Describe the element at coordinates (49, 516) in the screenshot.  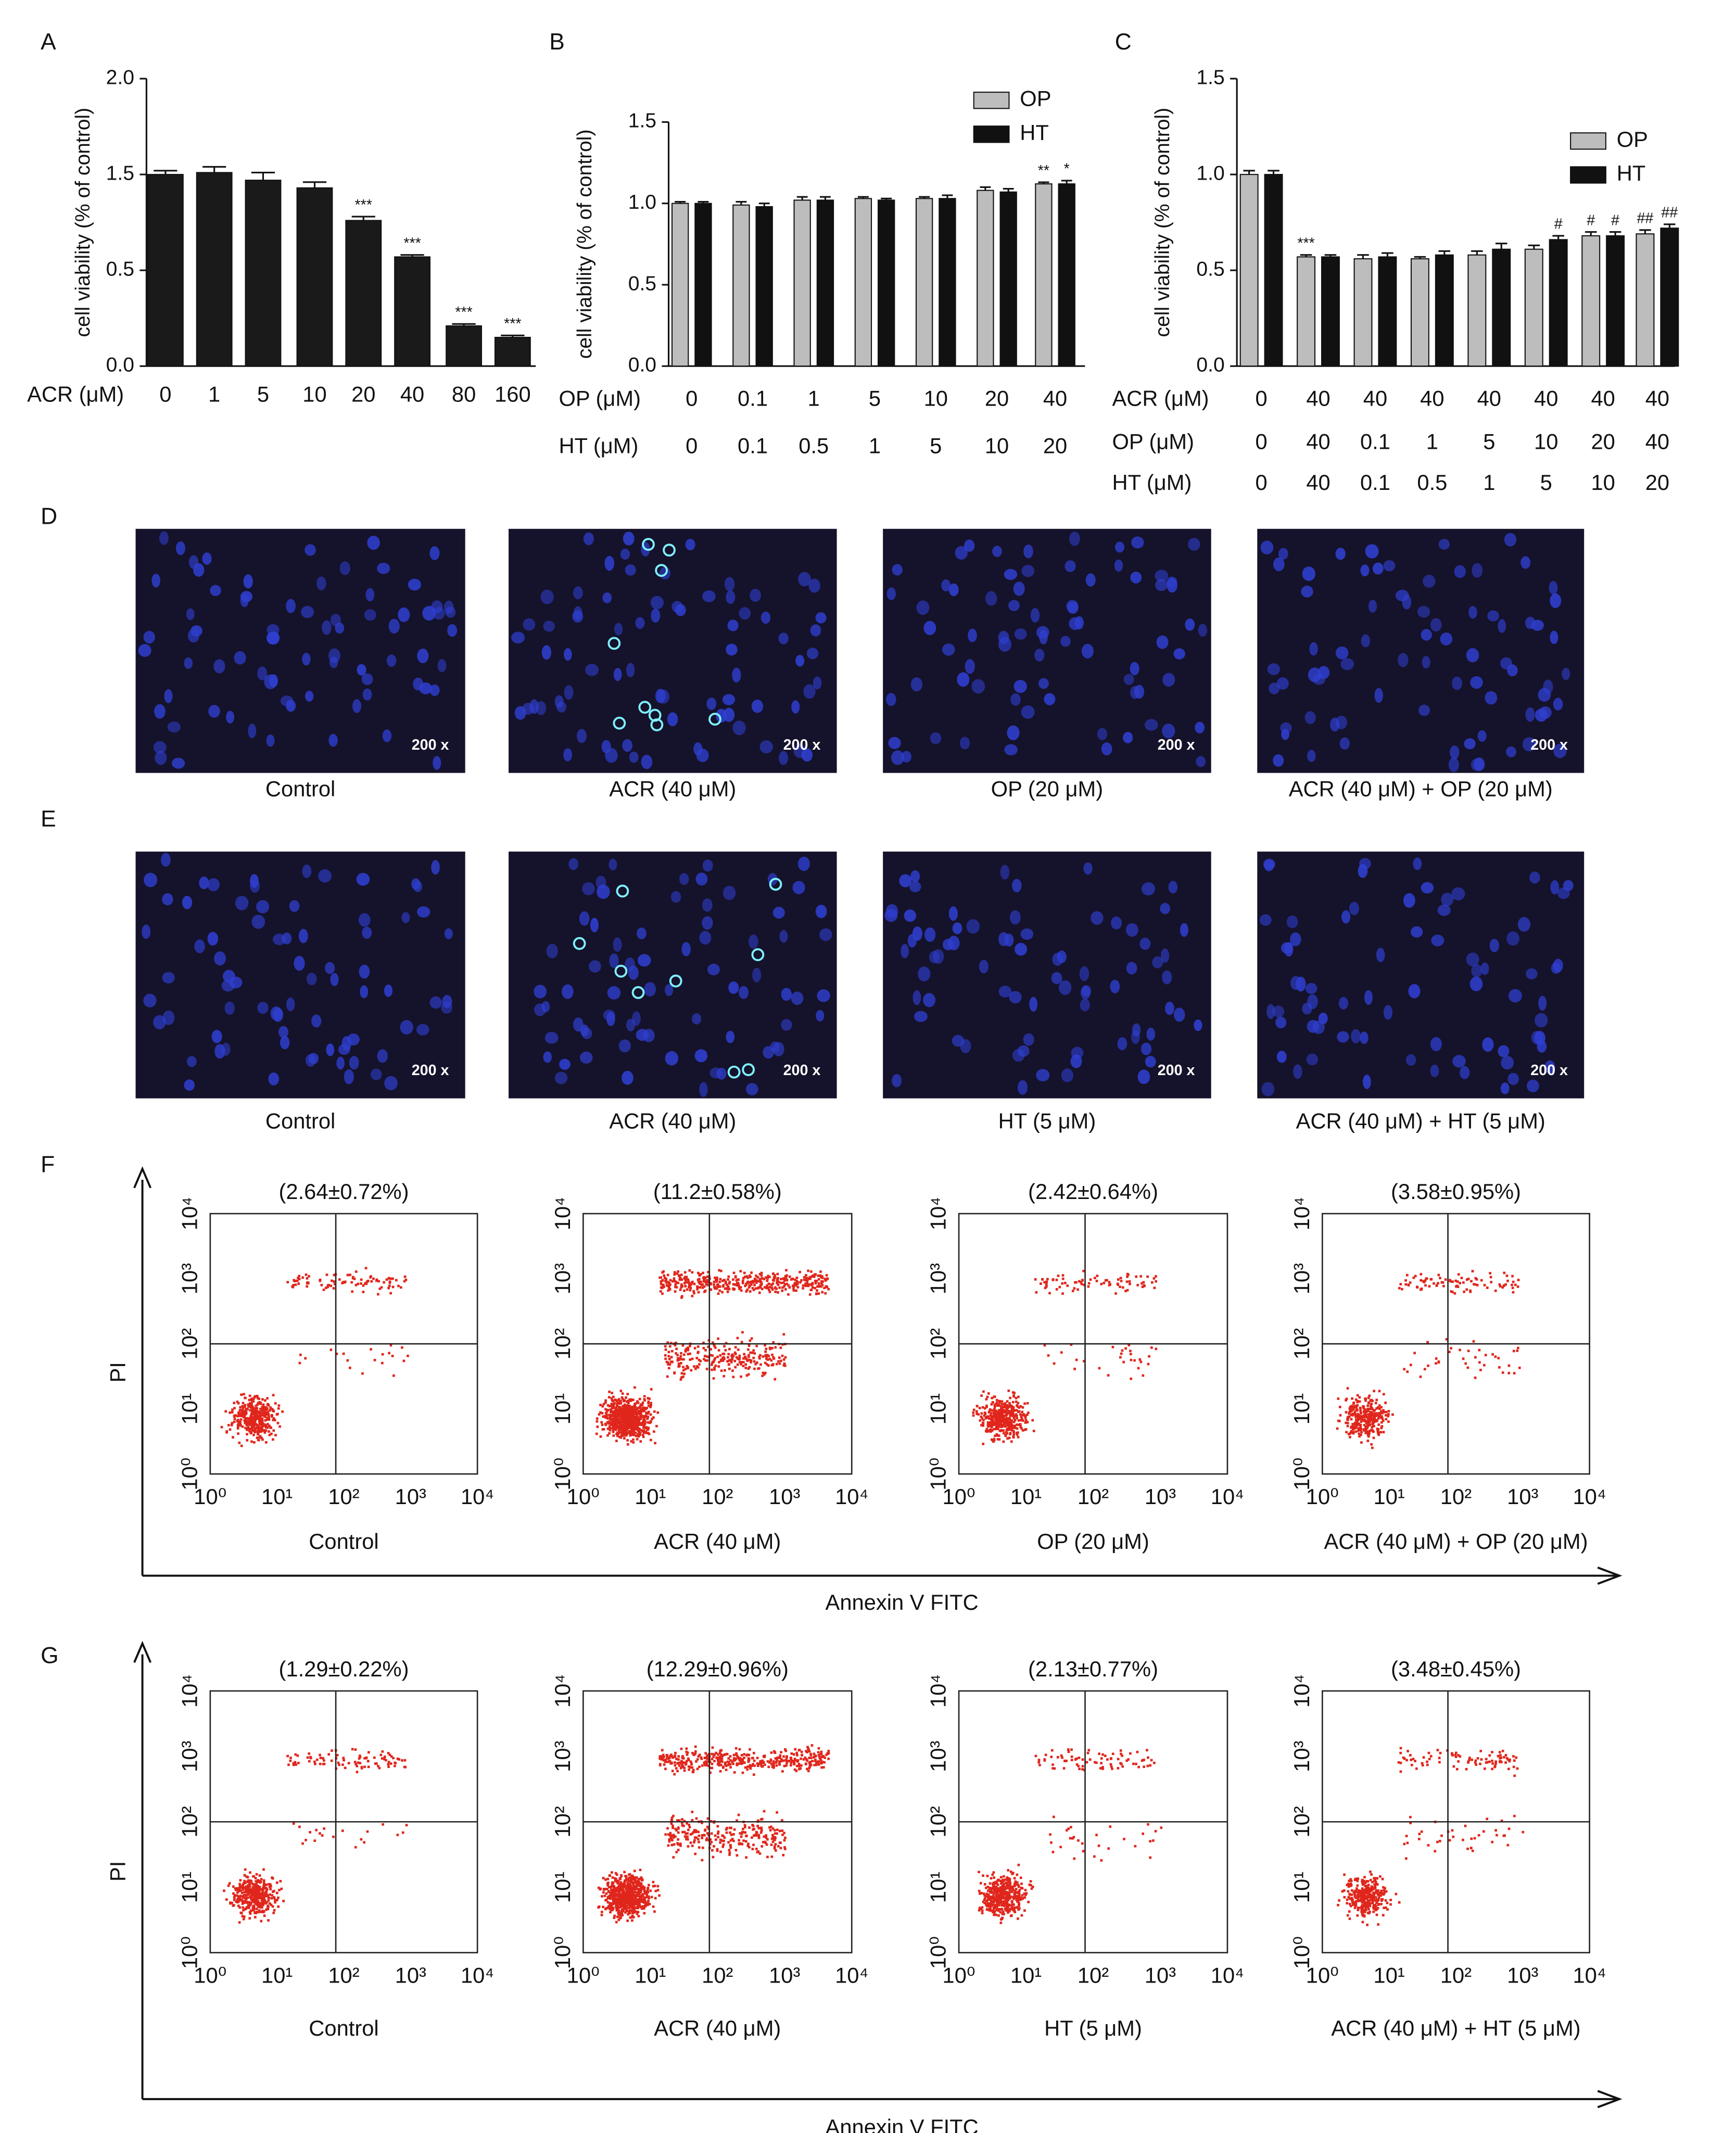
I see `panel-label: D` at that location.